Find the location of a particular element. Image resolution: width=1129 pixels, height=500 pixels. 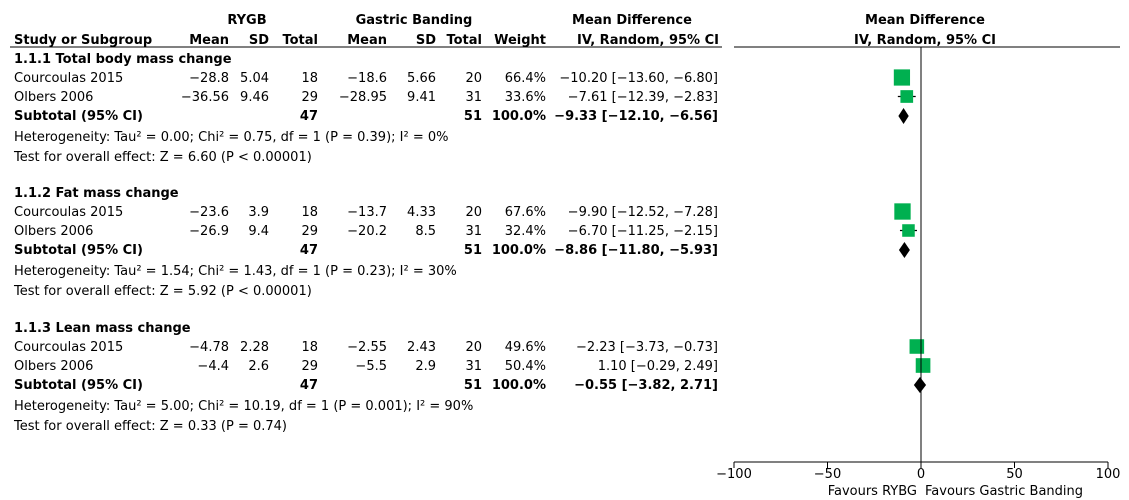

study-mean1: −36.56 is located at coordinates (205, 97).